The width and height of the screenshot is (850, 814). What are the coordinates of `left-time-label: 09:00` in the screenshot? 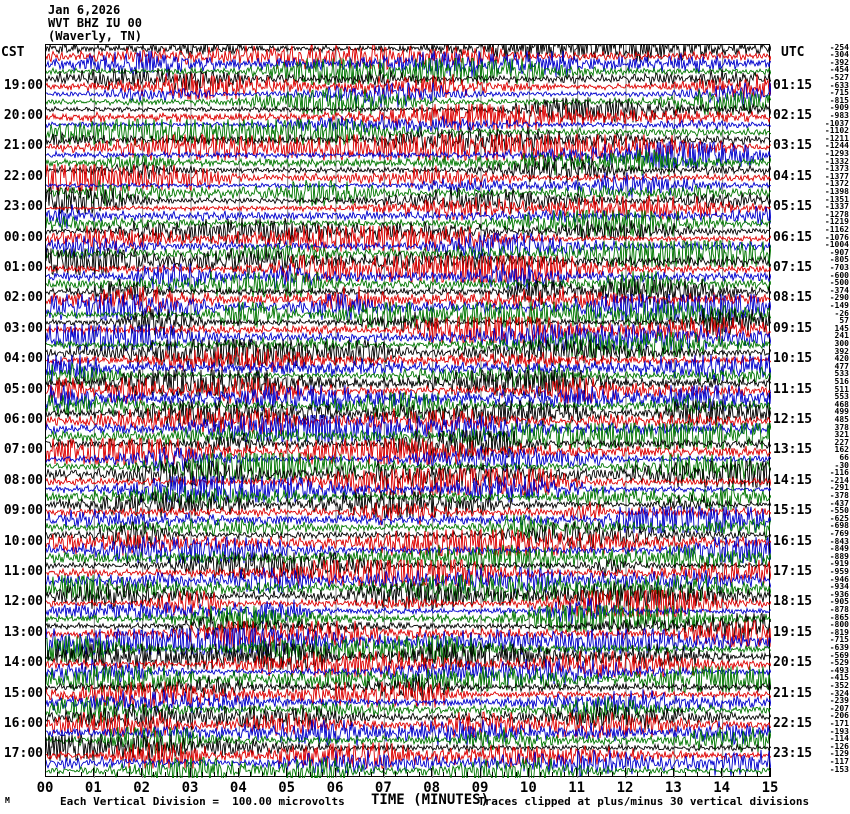 It's located at (23, 511).